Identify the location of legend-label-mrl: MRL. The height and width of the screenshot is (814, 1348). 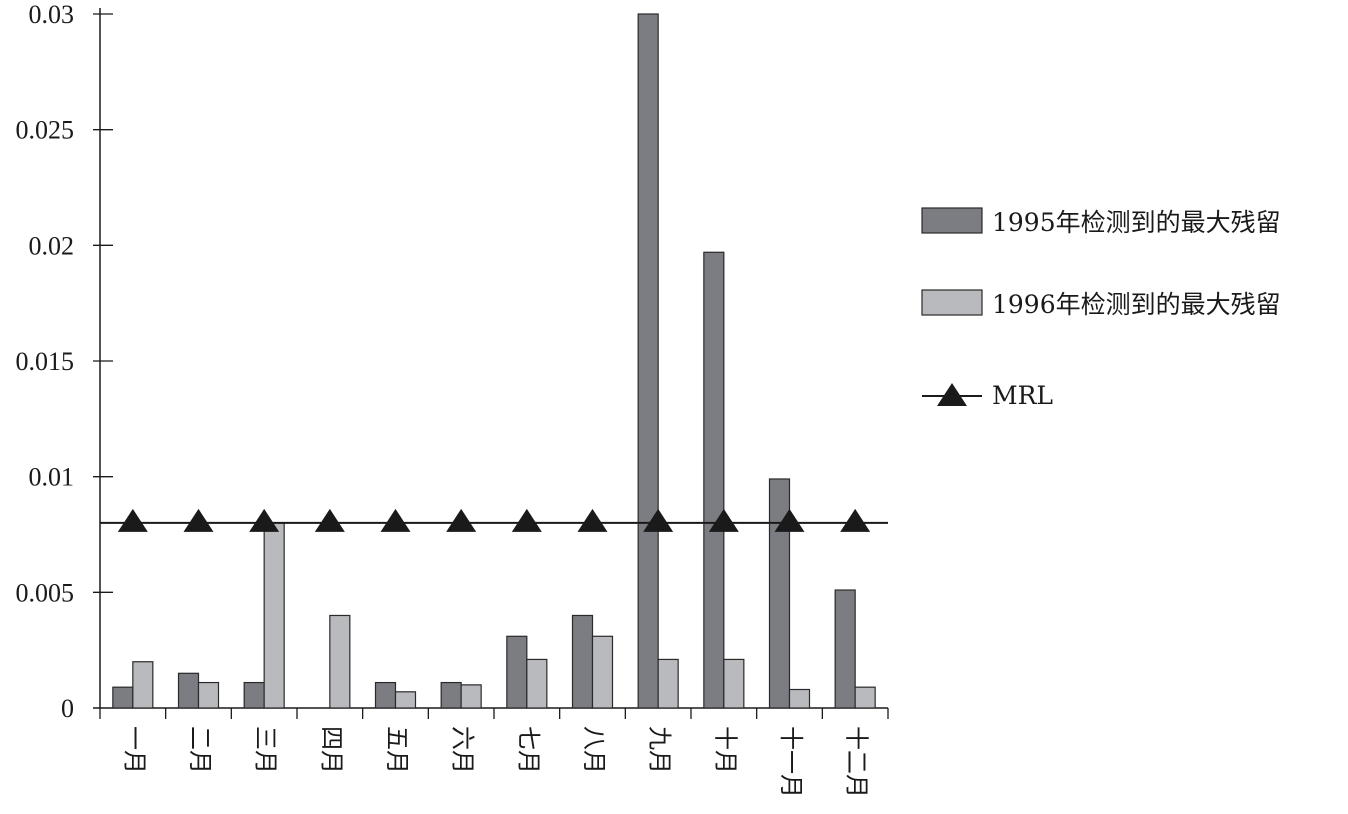
(1022, 395).